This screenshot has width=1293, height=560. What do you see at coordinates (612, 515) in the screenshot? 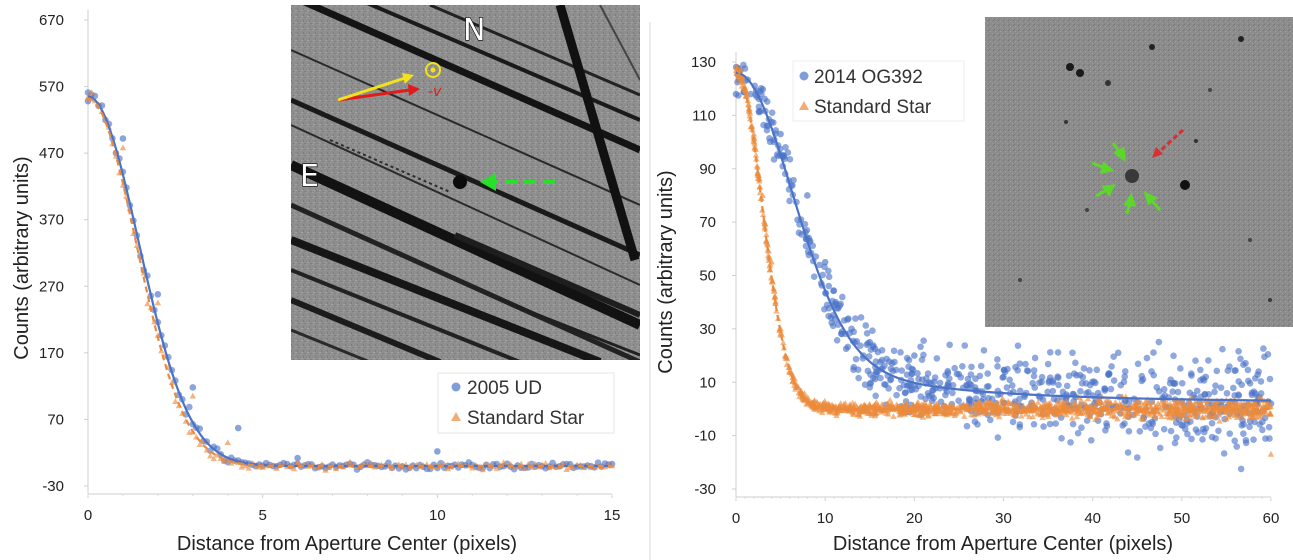
I see `x-tick-label: 15` at bounding box center [612, 515].